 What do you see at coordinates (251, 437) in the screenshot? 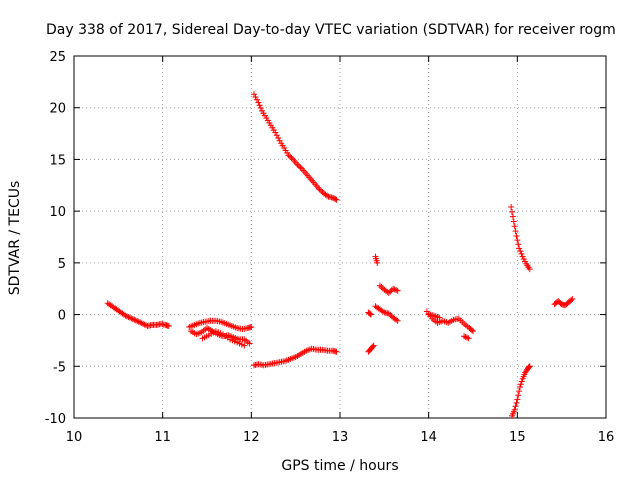
I see `x-tick-label: 12` at bounding box center [251, 437].